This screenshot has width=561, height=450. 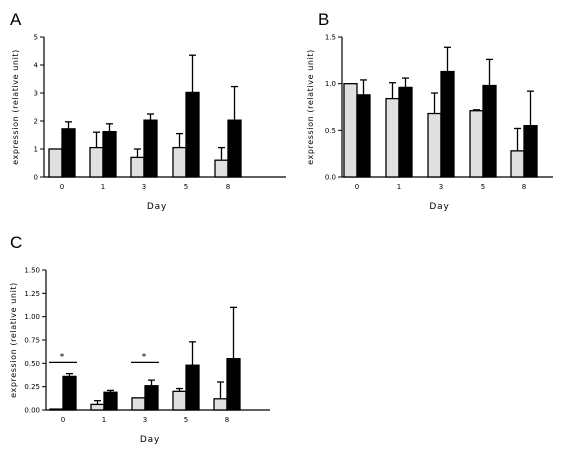 What do you see at coordinates (441, 187) in the screenshot?
I see `panel-b-x-tick-label: 3` at bounding box center [441, 187].